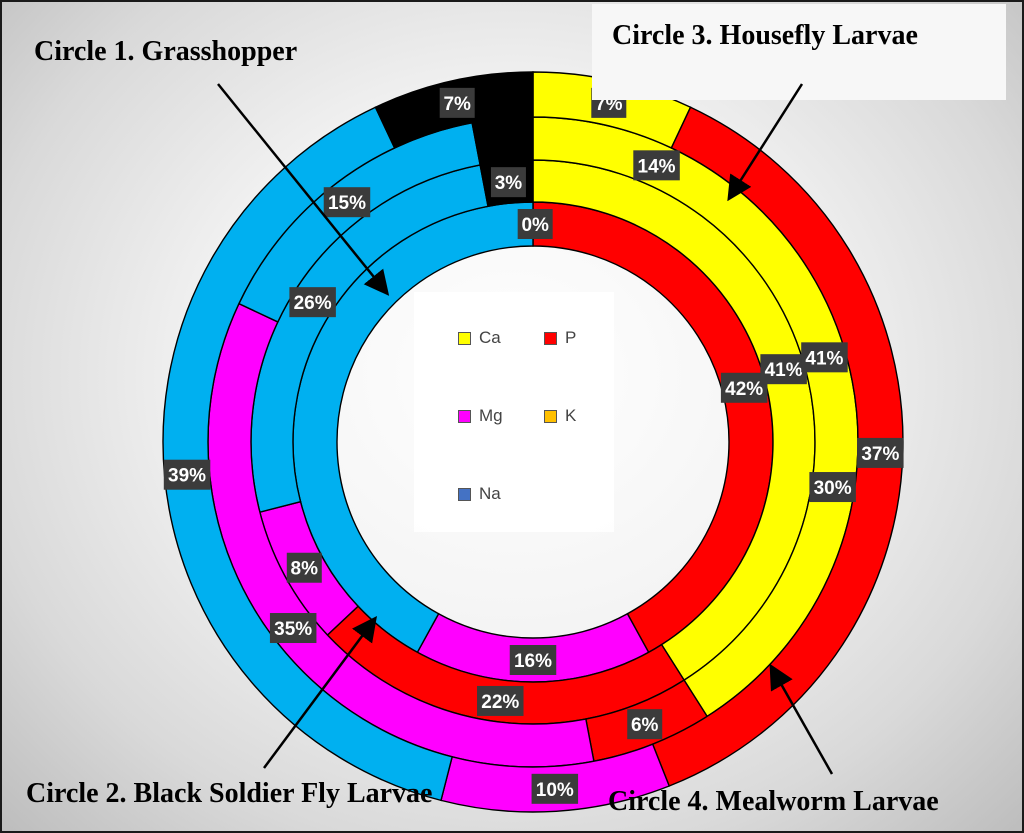 The width and height of the screenshot is (1024, 833). I want to click on ring4-label-na-box, so click(187, 474).